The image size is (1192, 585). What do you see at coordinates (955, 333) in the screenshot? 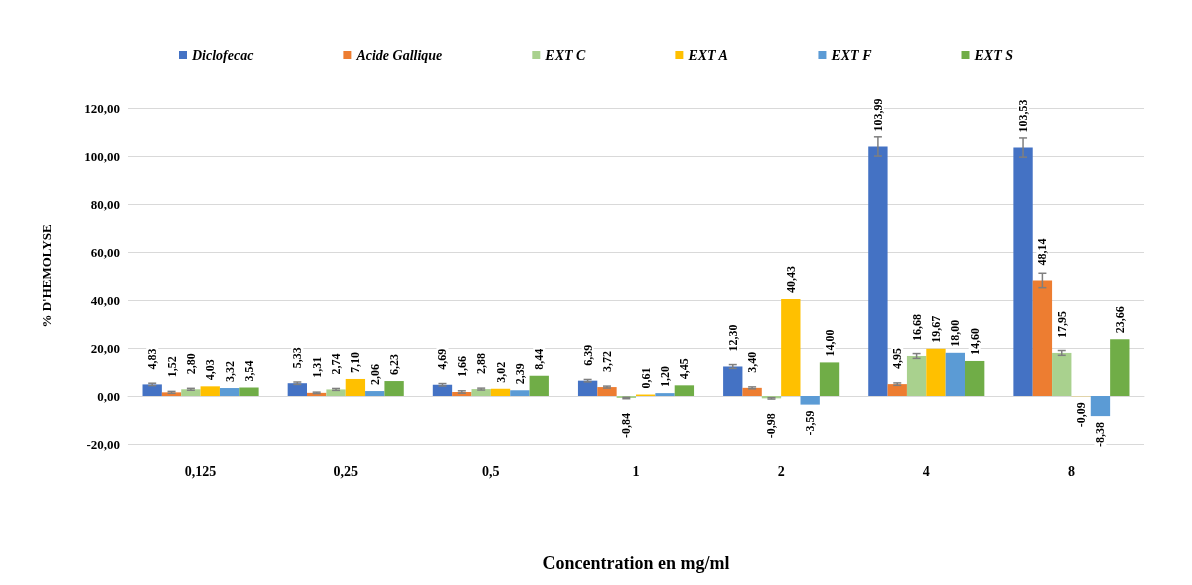
I see `data-label: 18,00` at bounding box center [955, 333].